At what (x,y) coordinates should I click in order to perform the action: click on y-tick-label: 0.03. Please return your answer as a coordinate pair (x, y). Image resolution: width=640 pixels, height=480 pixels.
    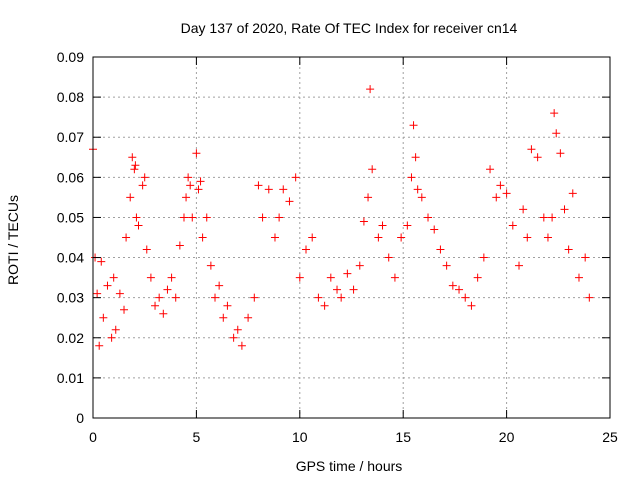
    Looking at the image, I should click on (70, 298).